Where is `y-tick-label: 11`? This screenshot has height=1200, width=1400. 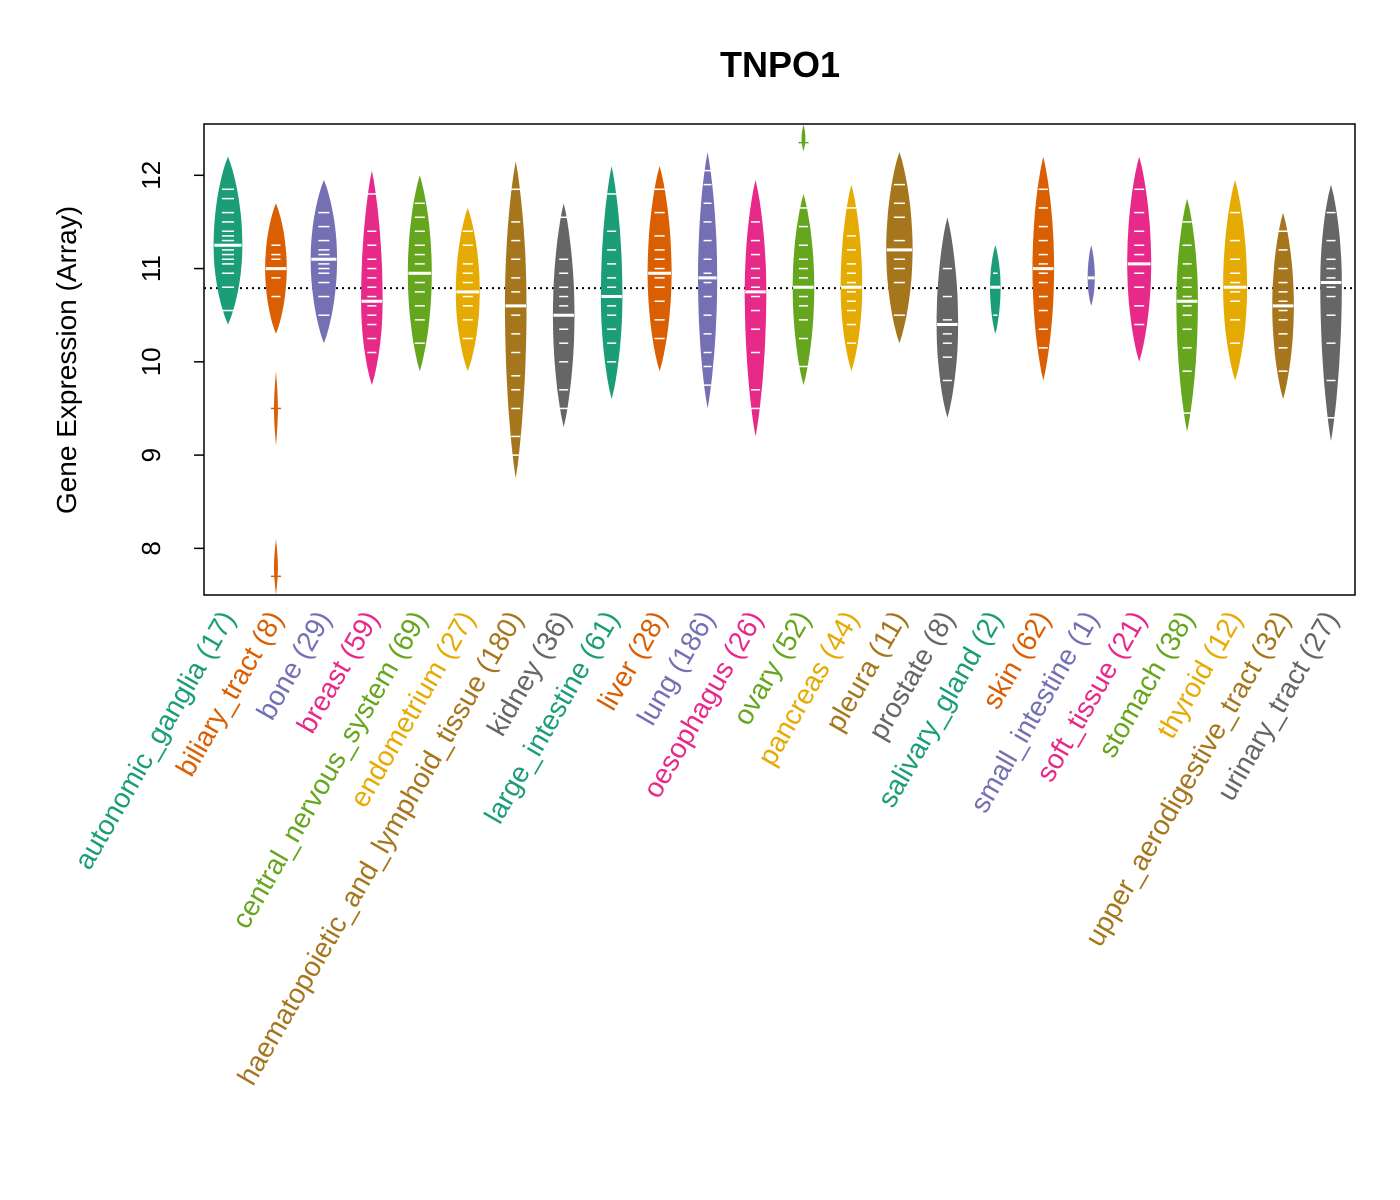 y-tick-label: 11 is located at coordinates (151, 268).